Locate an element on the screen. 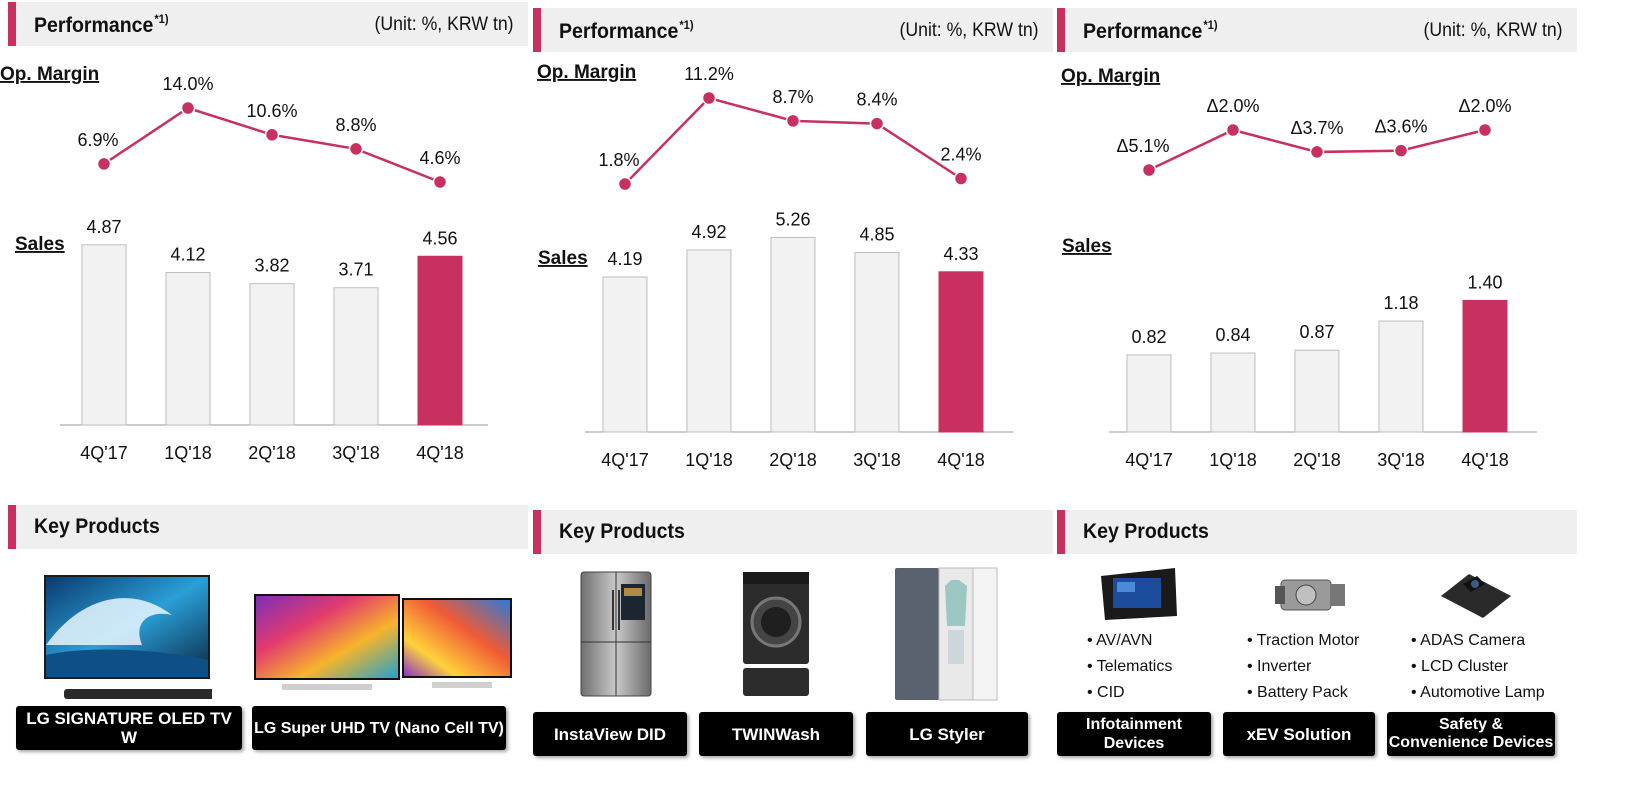  op-margin-value-label: 10.6% is located at coordinates (271, 111).